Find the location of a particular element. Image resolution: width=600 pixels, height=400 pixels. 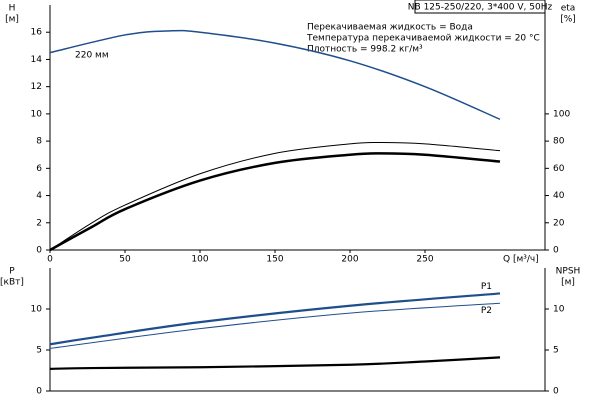

y2-tick-label: 80 is located at coordinates (559, 142).